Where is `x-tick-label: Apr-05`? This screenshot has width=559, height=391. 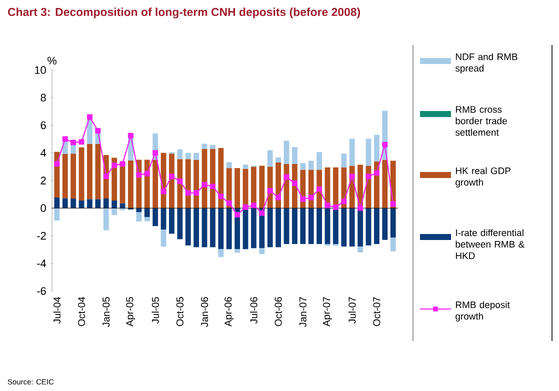 x-tick-label: Apr-05 is located at coordinates (131, 312).